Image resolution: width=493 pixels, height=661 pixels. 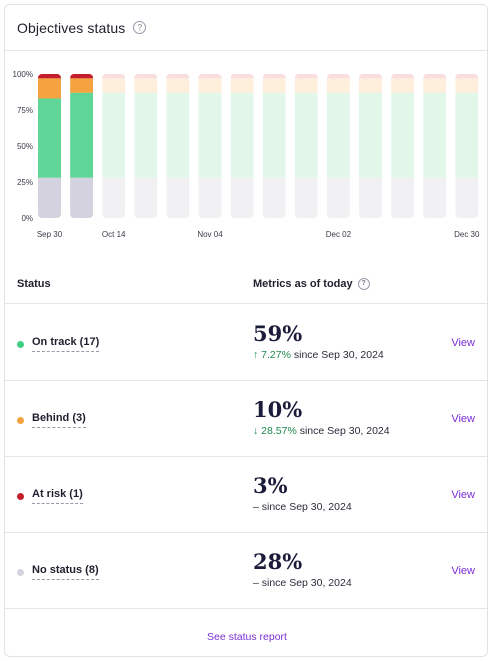 What do you see at coordinates (467, 234) in the screenshot?
I see `x-tick-label: Dec 30` at bounding box center [467, 234].